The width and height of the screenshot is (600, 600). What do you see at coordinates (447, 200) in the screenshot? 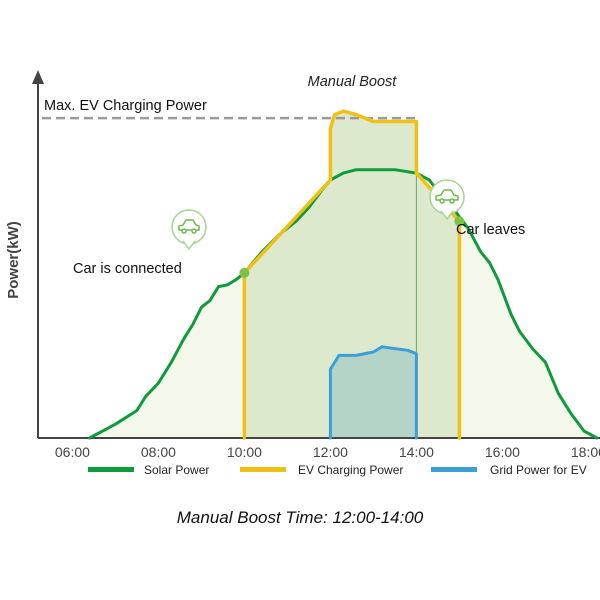
I see `car-leave-icon` at bounding box center [447, 200].